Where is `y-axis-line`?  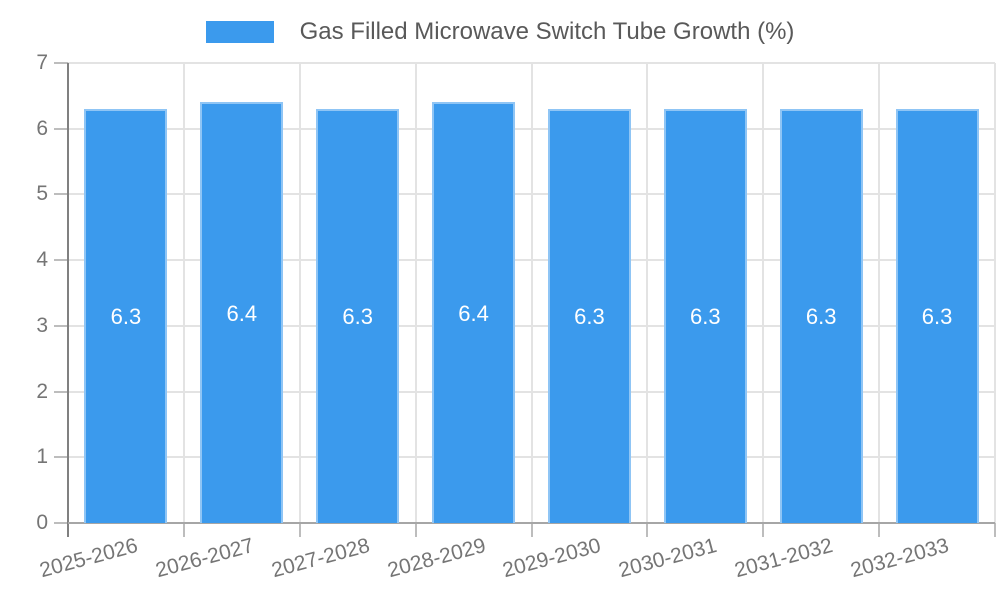 y-axis-line is located at coordinates (68, 300).